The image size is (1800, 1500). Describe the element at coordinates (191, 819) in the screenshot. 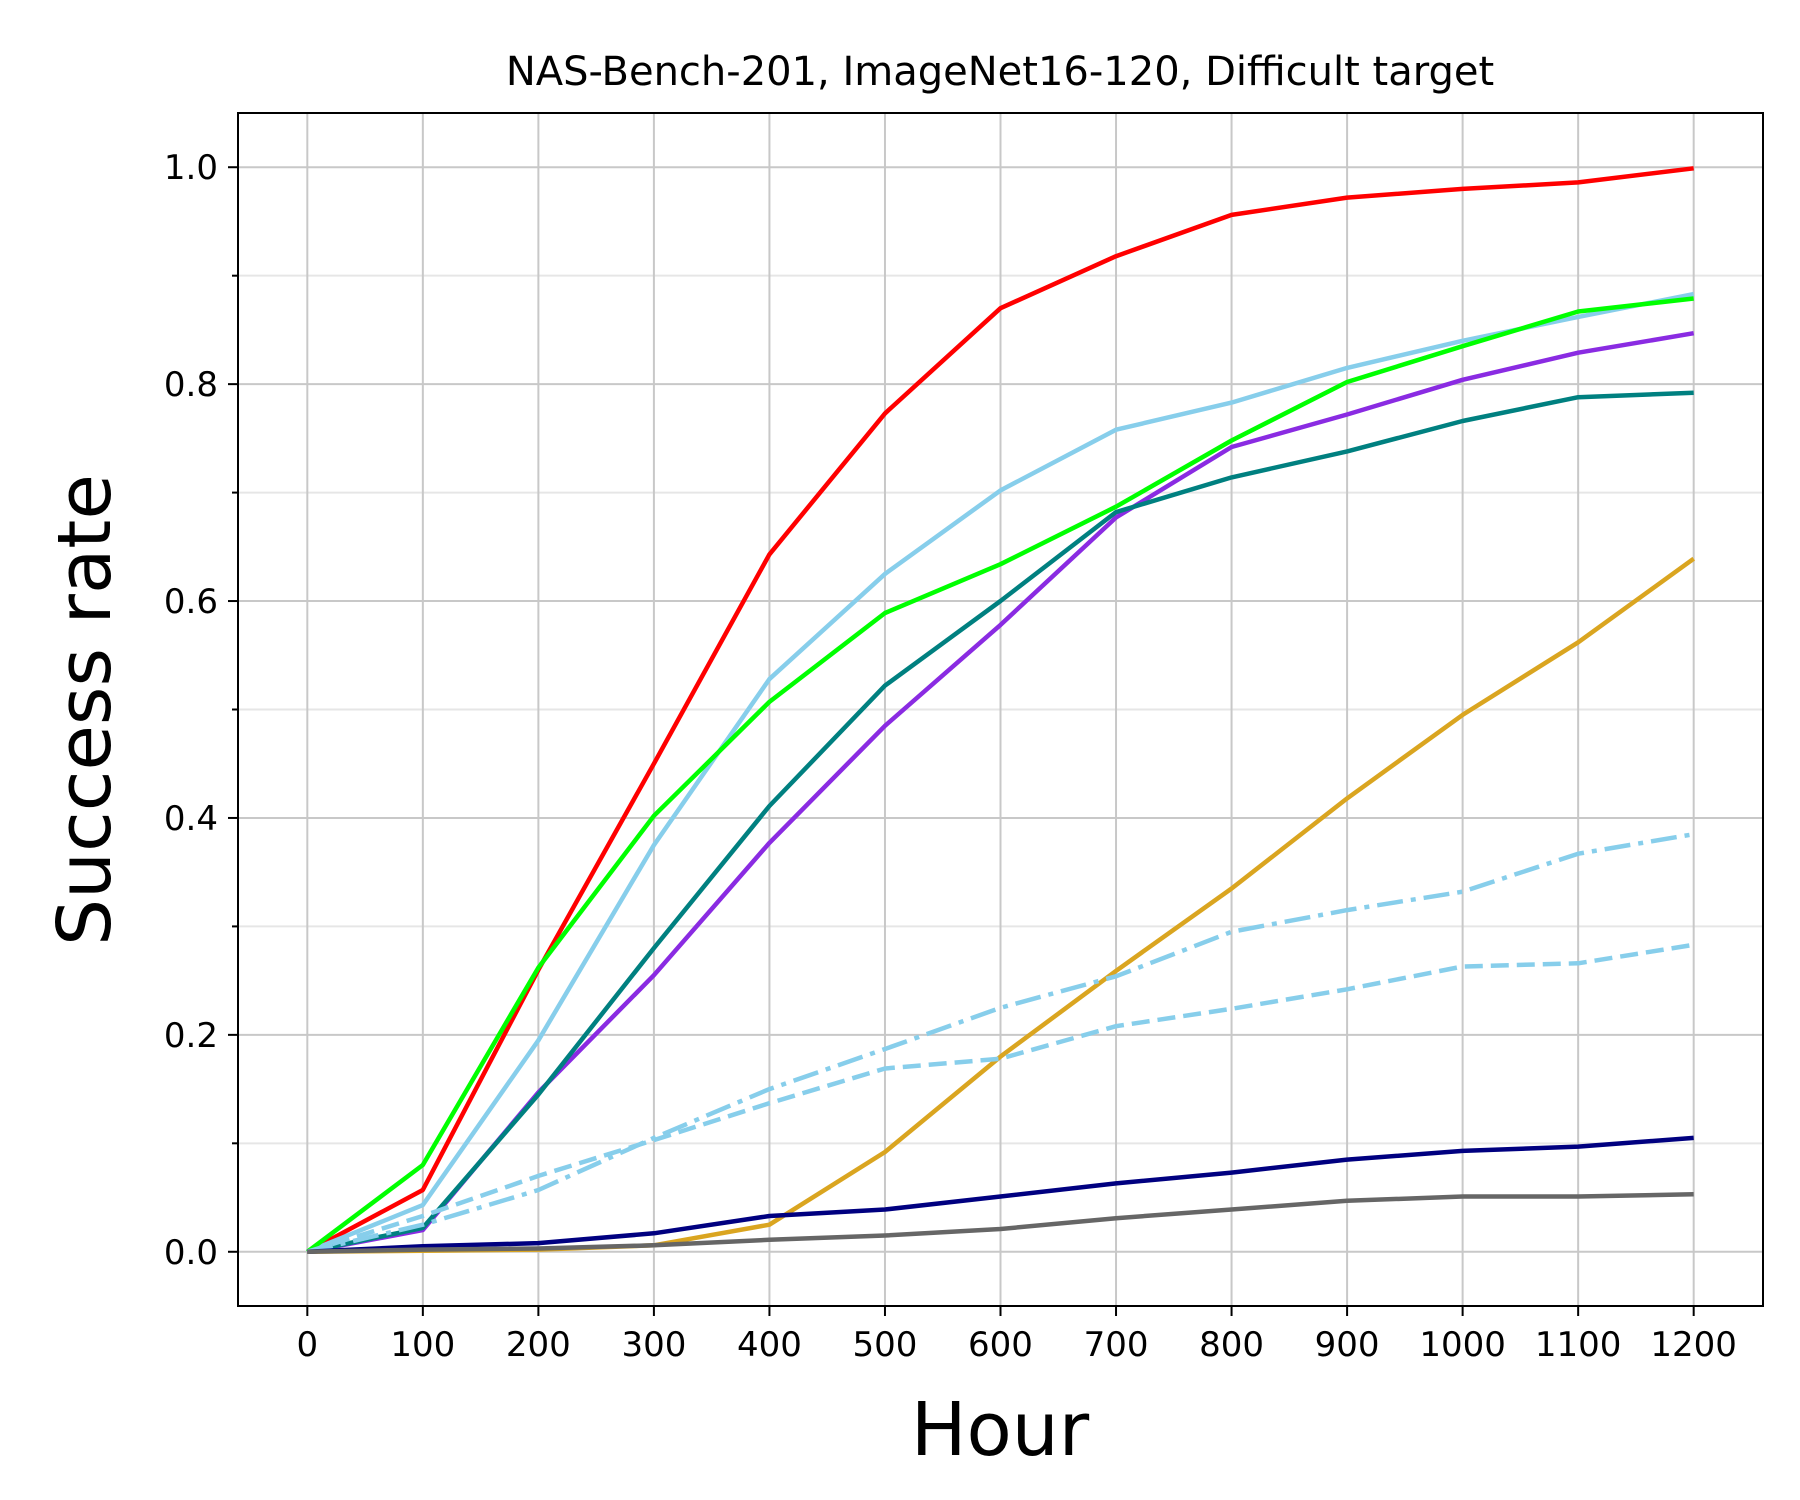

I see `y-tick-label: 0.4` at that location.